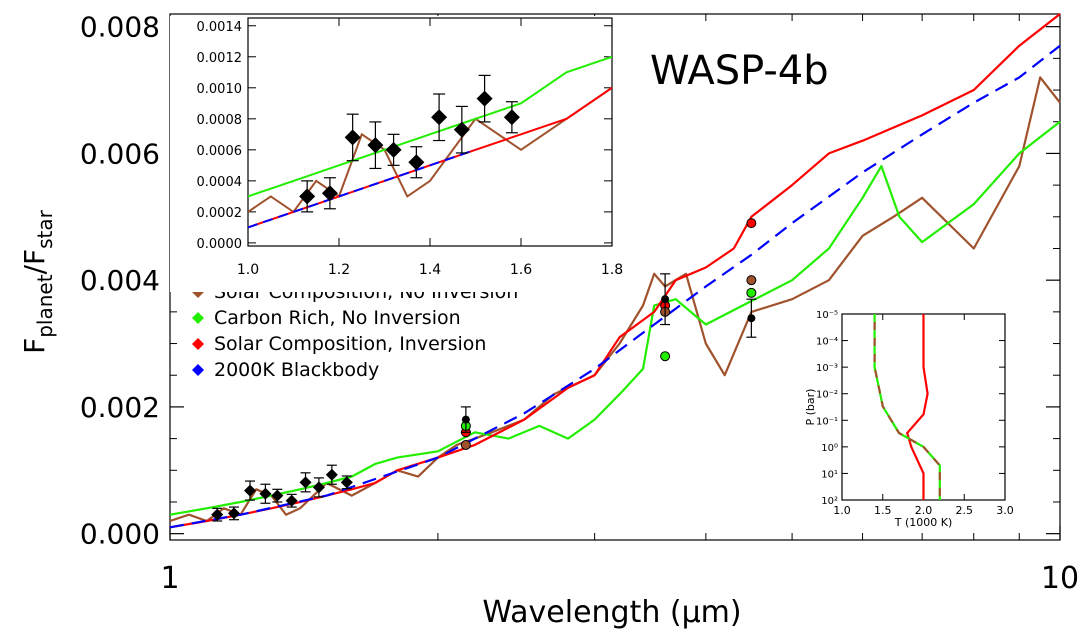  I want to click on inset-y-tick-label: 0.0010, so click(220, 89).